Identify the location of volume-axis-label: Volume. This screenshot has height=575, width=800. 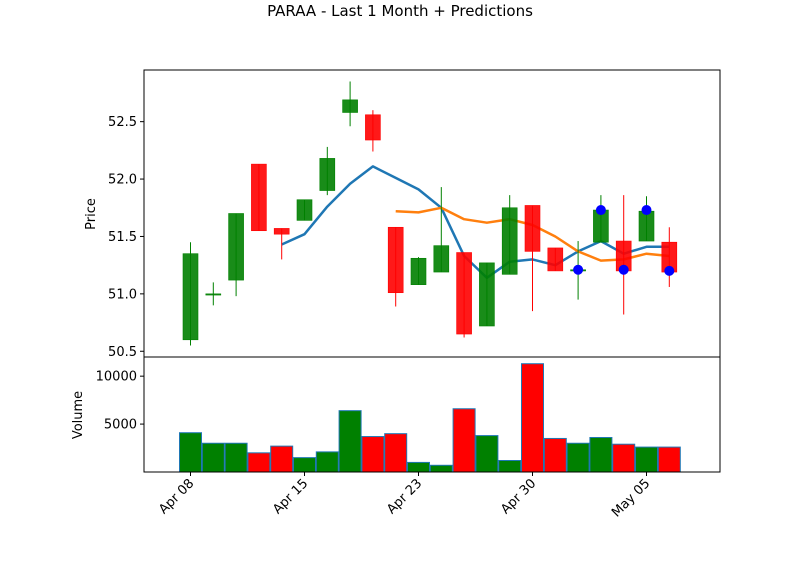
(78, 415).